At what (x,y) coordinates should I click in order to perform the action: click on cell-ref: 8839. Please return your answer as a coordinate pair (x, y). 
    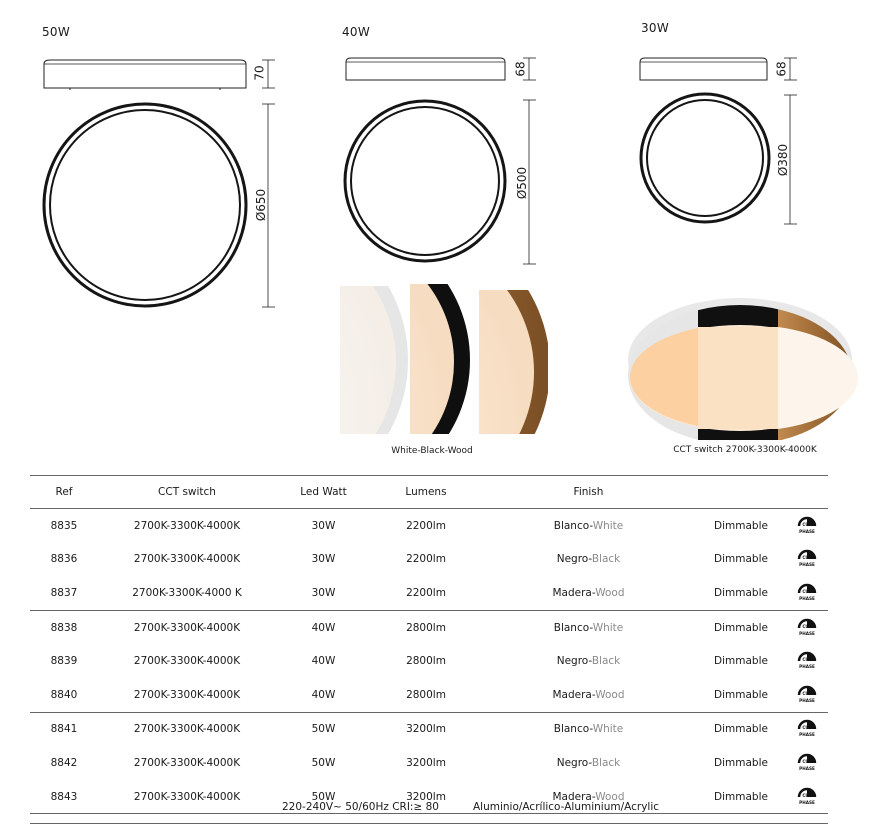
    Looking at the image, I should click on (64, 661).